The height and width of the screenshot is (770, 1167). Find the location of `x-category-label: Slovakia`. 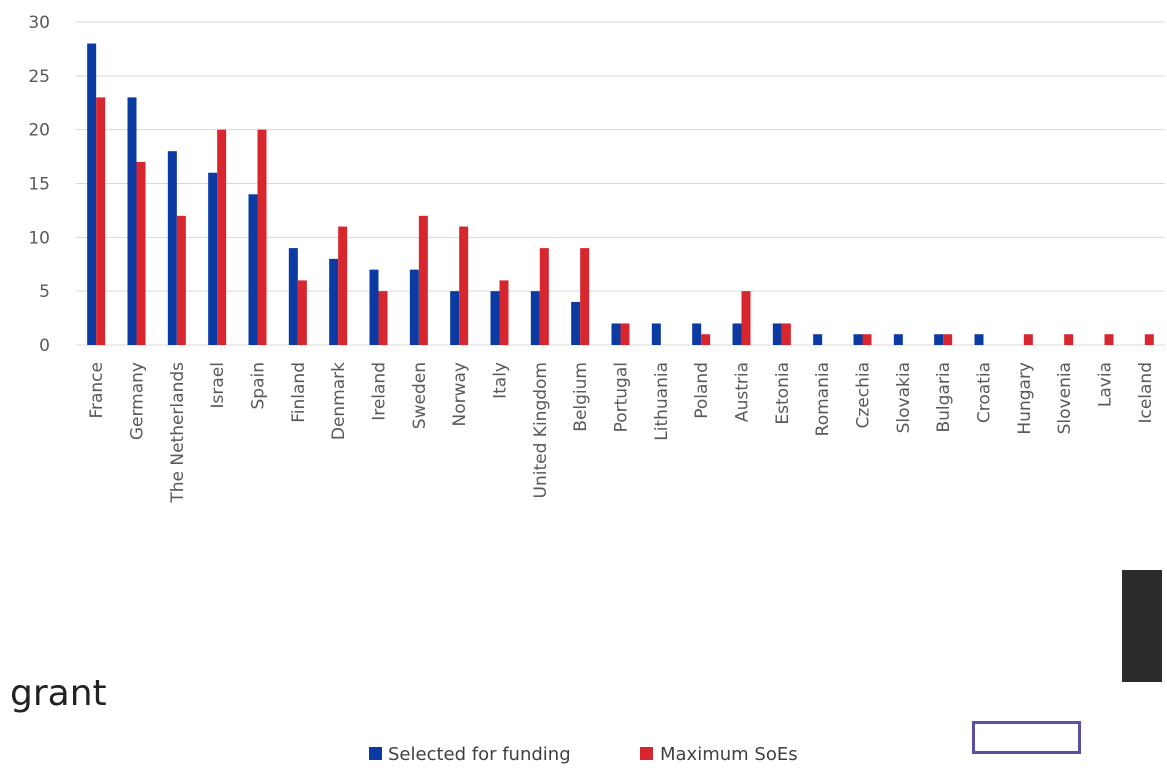

x-category-label: Slovakia is located at coordinates (904, 397).